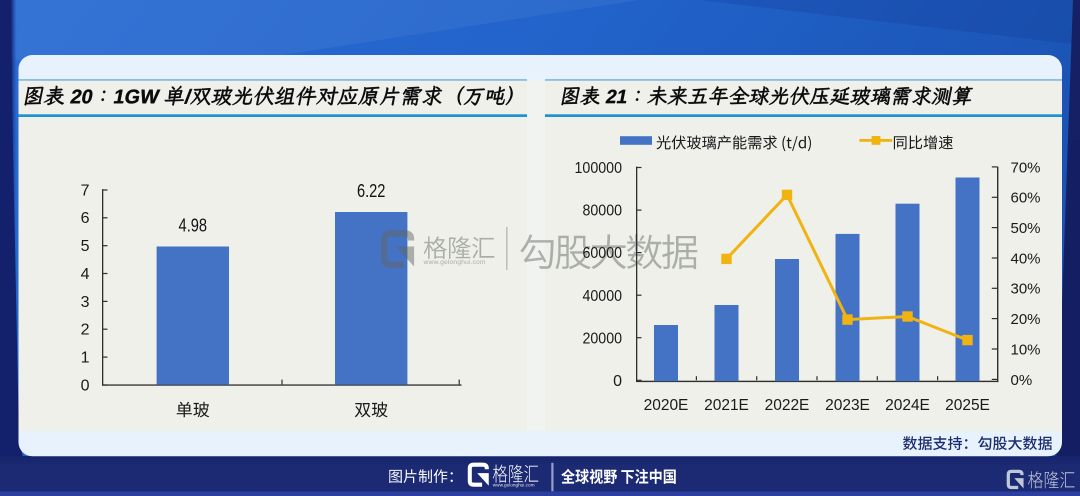 This screenshot has width=1080, height=496. Describe the element at coordinates (603, 296) in the screenshot. I see `svg-text: 40000` at that location.